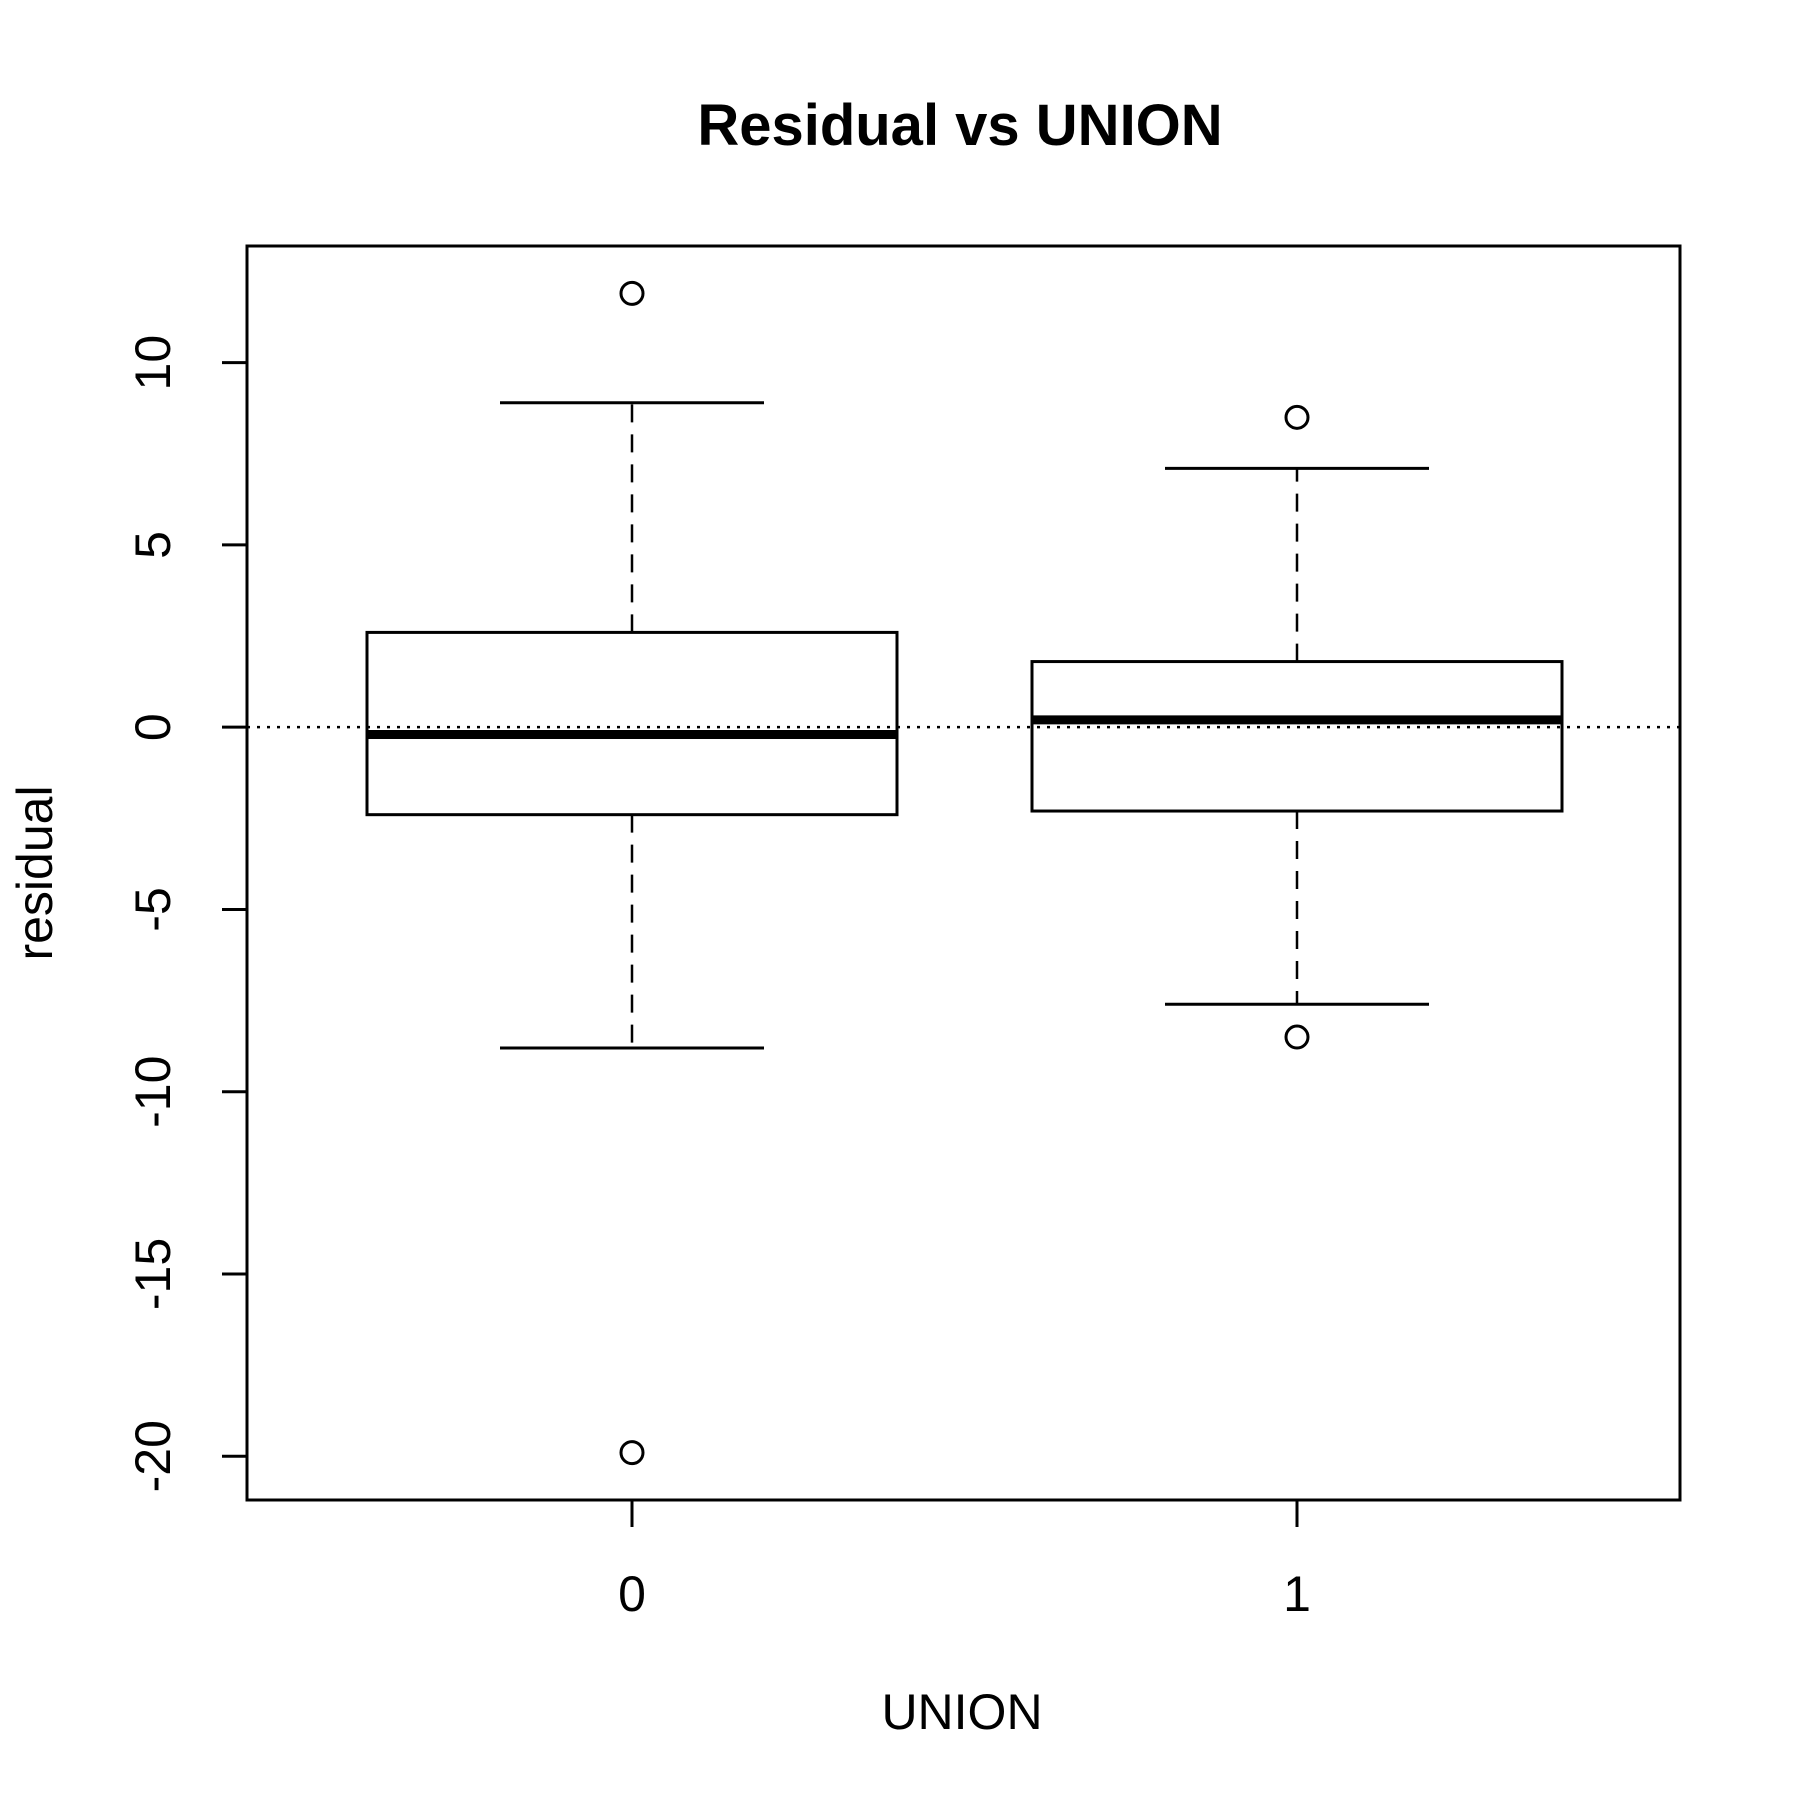 This screenshot has height=1800, width=1800. Describe the element at coordinates (187, 913) in the screenshot. I see `y-axis: -20 -15 -10 -5 0 5 10` at that location.